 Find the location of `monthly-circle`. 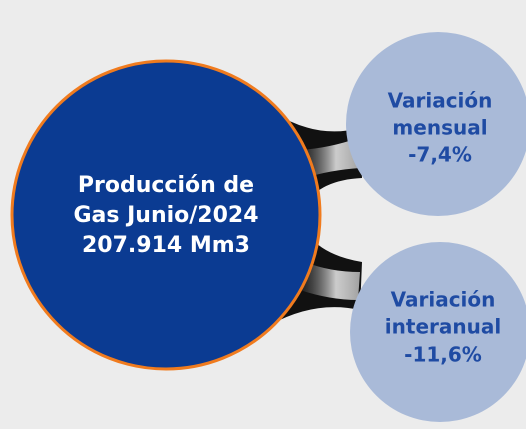

monthly-circle is located at coordinates (436, 124).